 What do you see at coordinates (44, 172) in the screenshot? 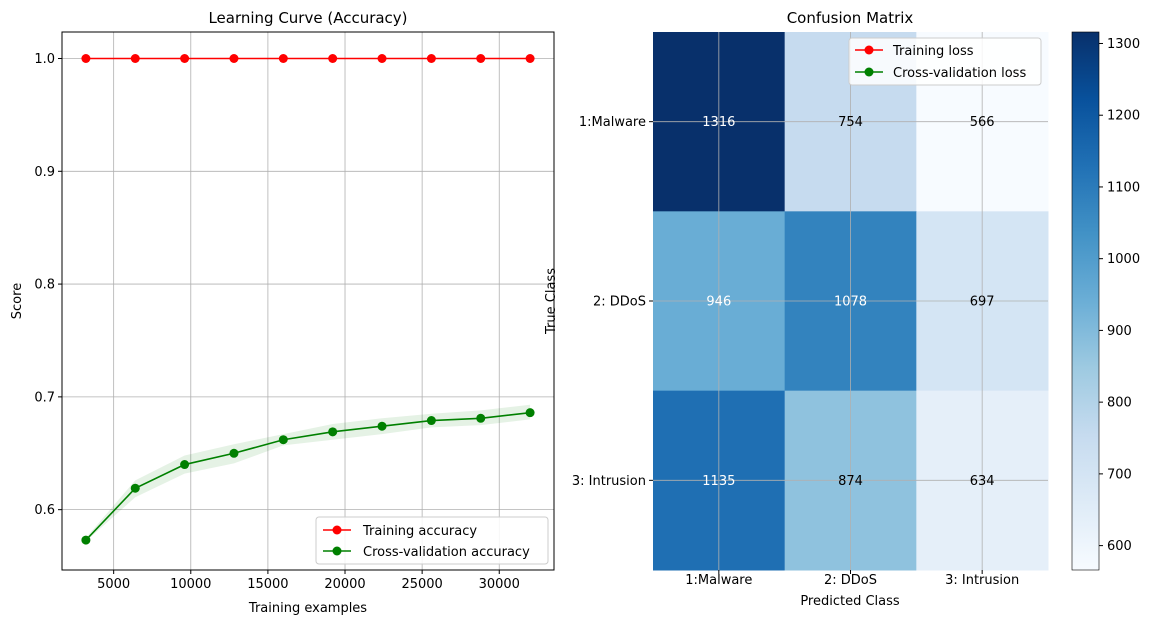
I see `y-tick-label: 0.9` at bounding box center [44, 172].